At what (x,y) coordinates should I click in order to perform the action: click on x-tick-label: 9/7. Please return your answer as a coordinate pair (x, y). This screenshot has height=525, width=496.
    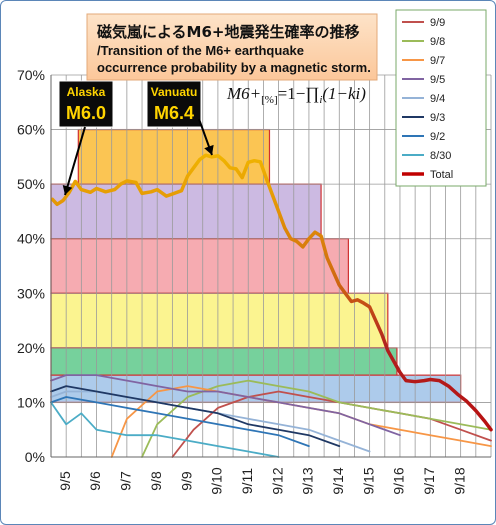
    Looking at the image, I should click on (126, 481).